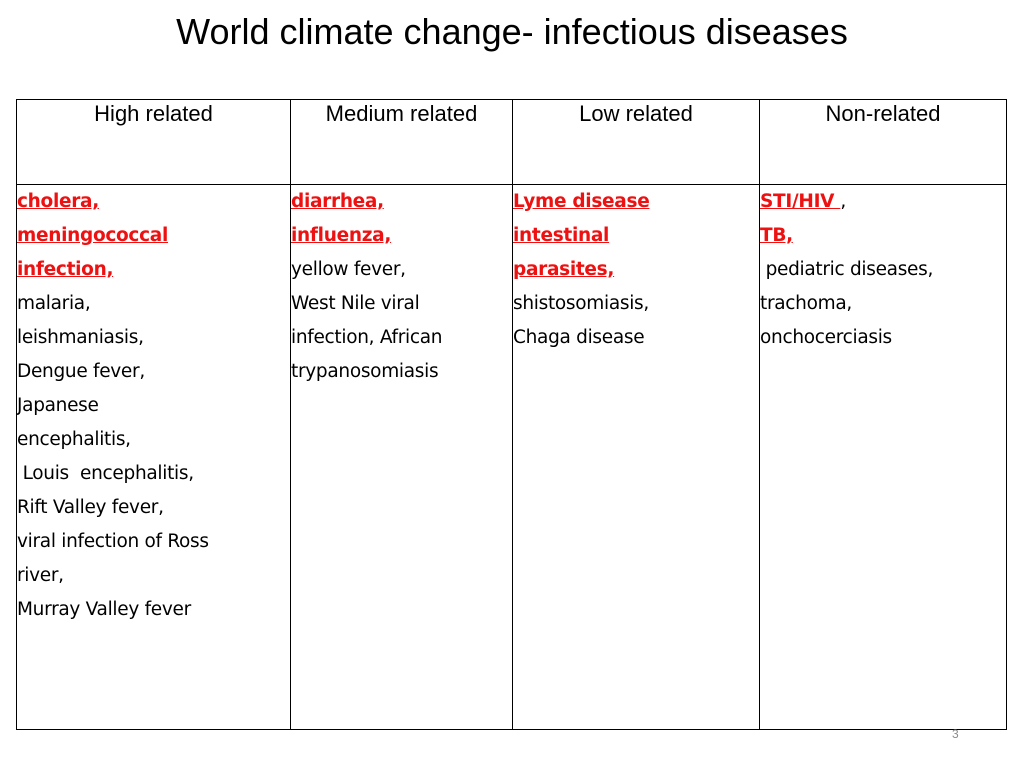  What do you see at coordinates (104, 609) in the screenshot?
I see `disease-text: Murray Valley fever` at bounding box center [104, 609].